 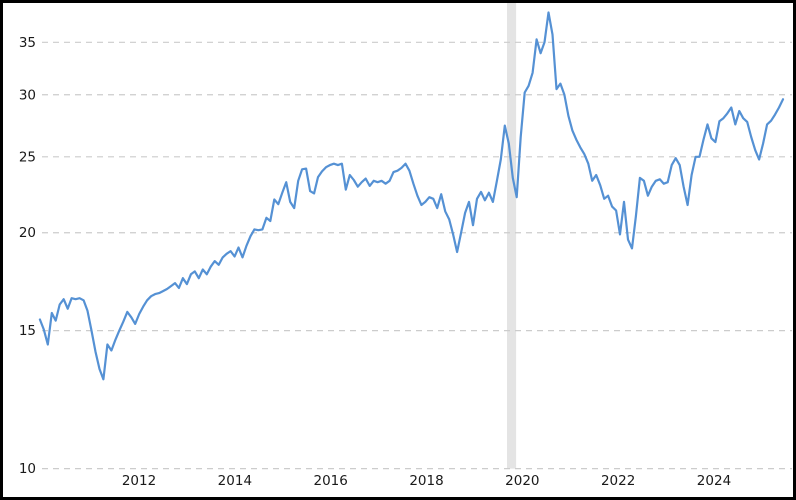 I want to click on x-tick-label: 2016, so click(x=331, y=481).